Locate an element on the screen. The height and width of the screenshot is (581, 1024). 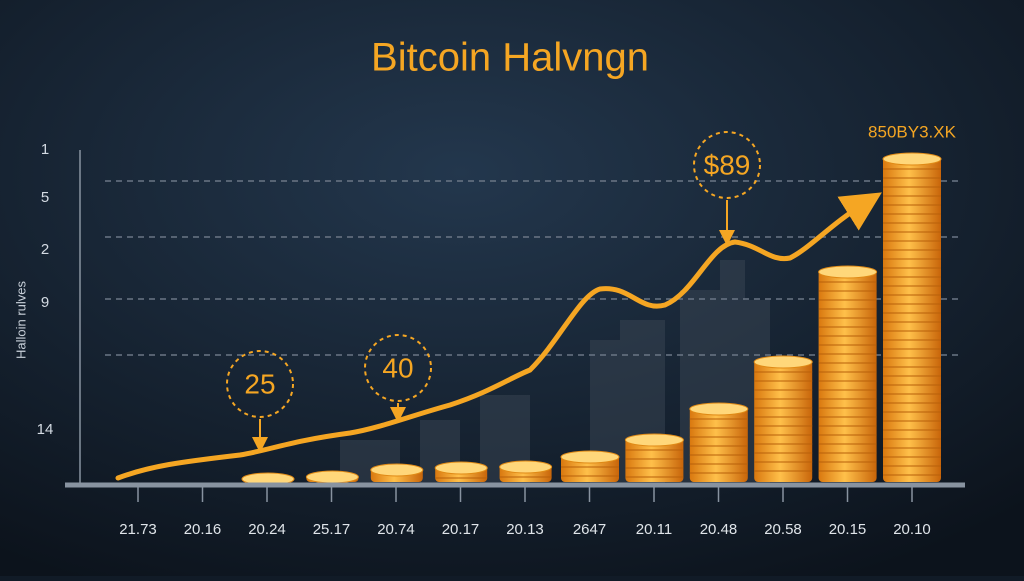
x-label: 20.17 is located at coordinates (461, 529).